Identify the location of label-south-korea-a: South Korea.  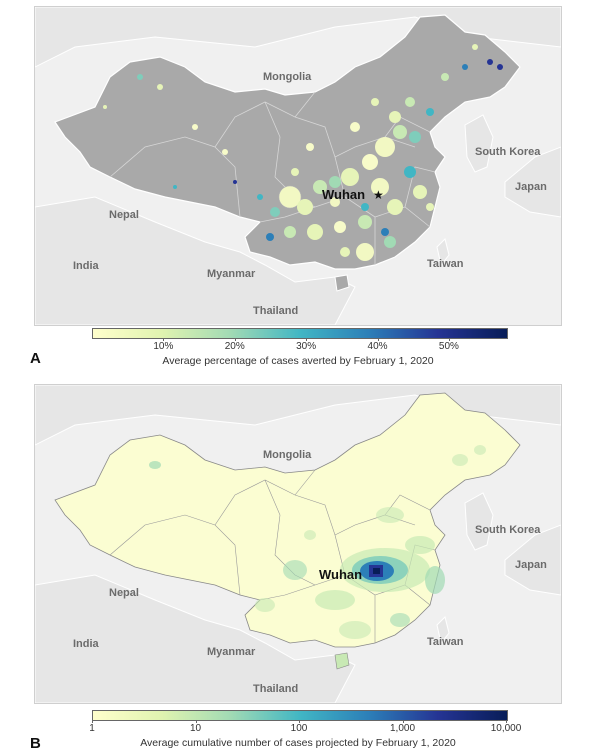
(508, 152).